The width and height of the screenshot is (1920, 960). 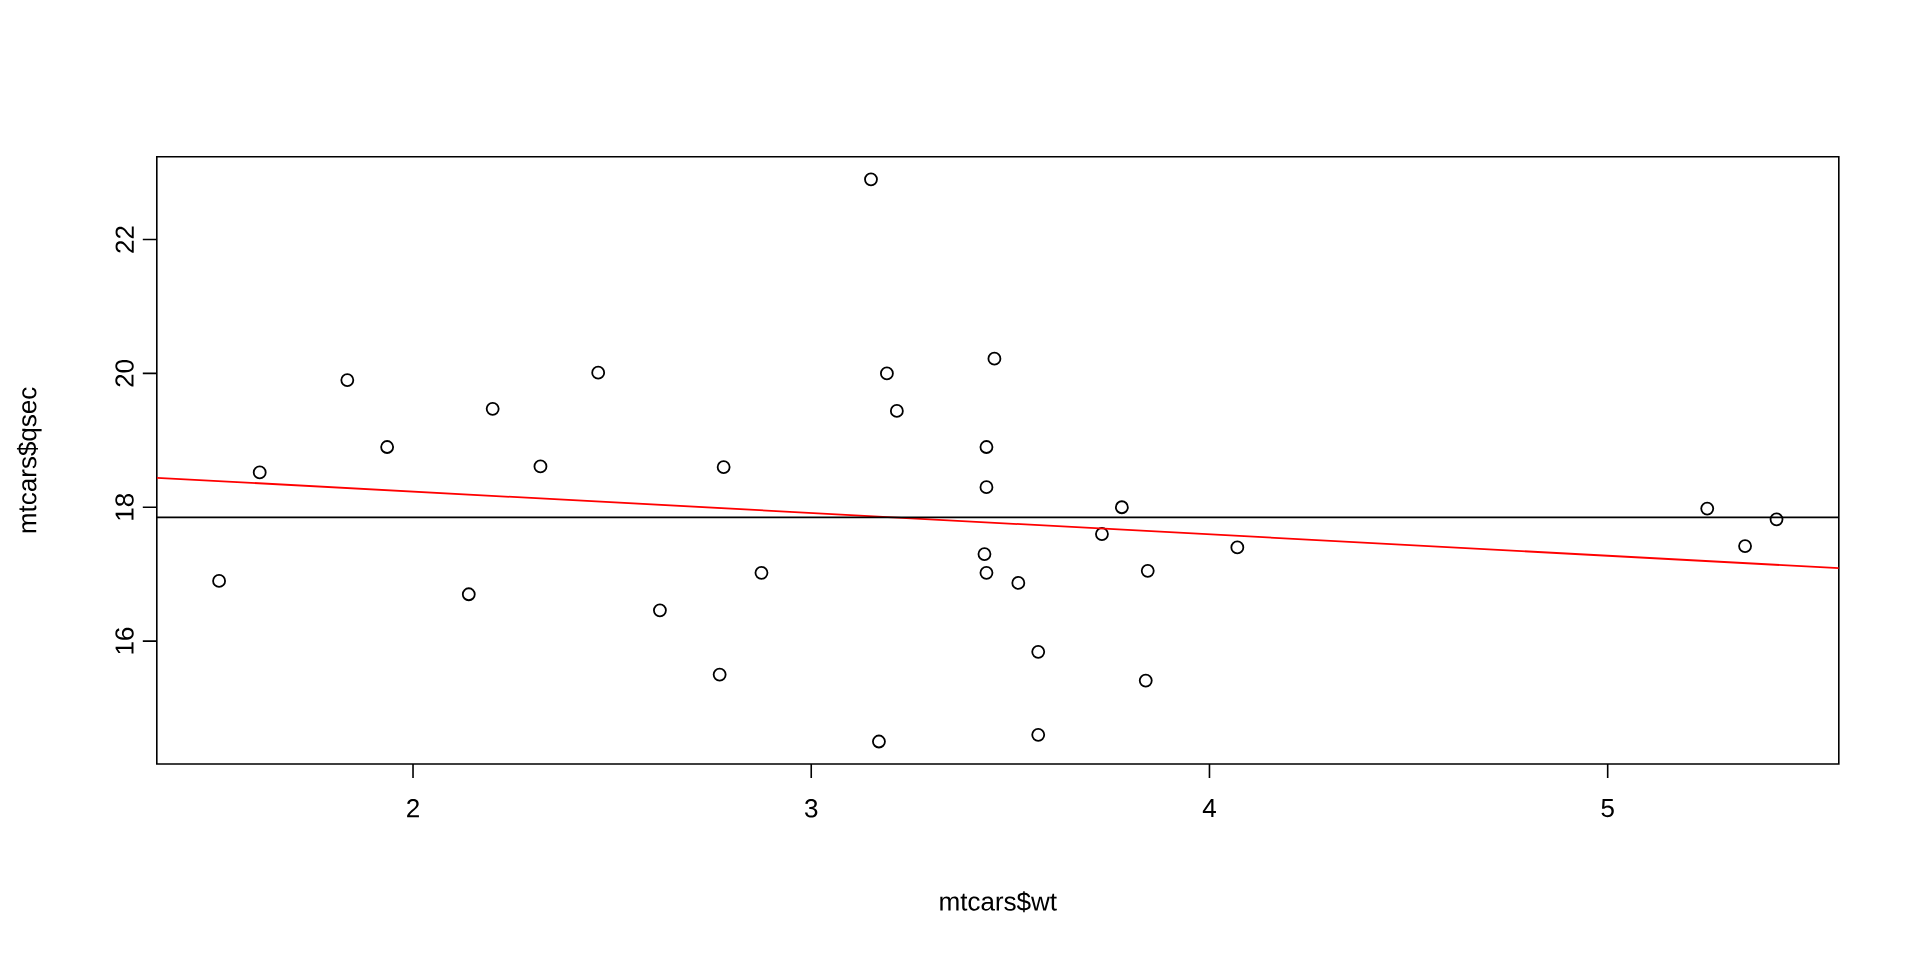 What do you see at coordinates (1209, 808) in the screenshot?
I see `x-tick-label: 4` at bounding box center [1209, 808].